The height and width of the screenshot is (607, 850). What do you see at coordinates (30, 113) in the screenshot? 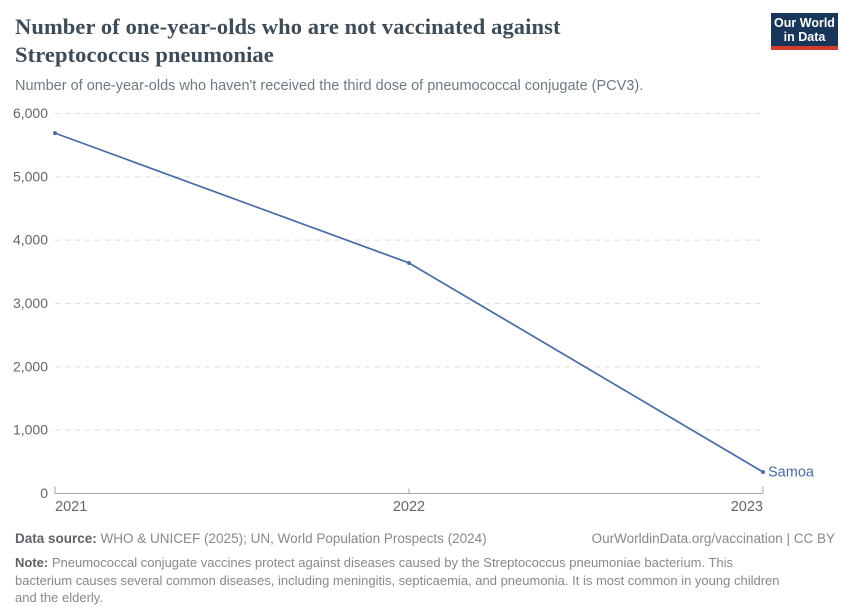
I see `y-tick-label: 6,000` at bounding box center [30, 113].